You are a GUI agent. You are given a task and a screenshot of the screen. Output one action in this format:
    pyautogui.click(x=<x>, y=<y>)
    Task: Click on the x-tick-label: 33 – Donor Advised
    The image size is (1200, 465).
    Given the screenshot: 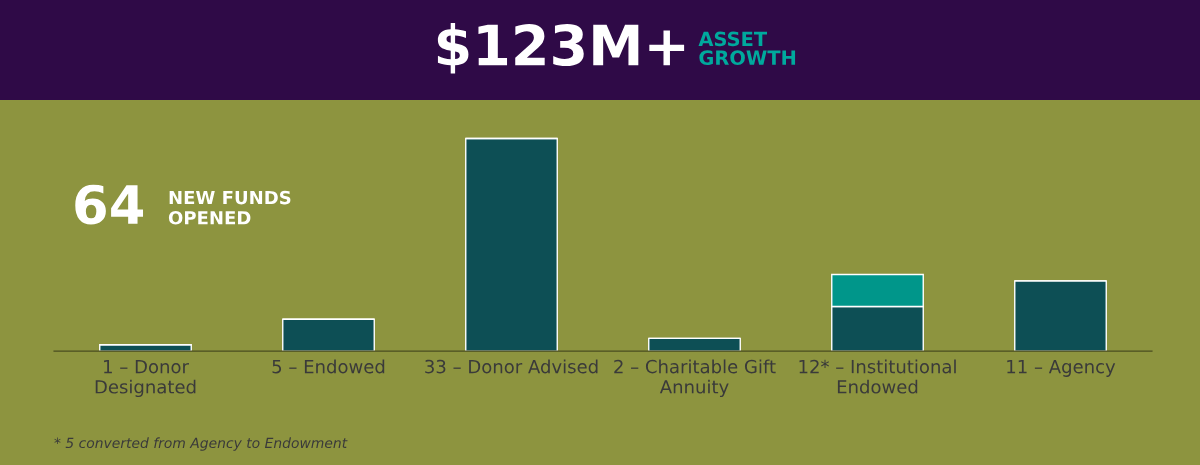 What is the action you would take?
    pyautogui.click(x=511, y=366)
    